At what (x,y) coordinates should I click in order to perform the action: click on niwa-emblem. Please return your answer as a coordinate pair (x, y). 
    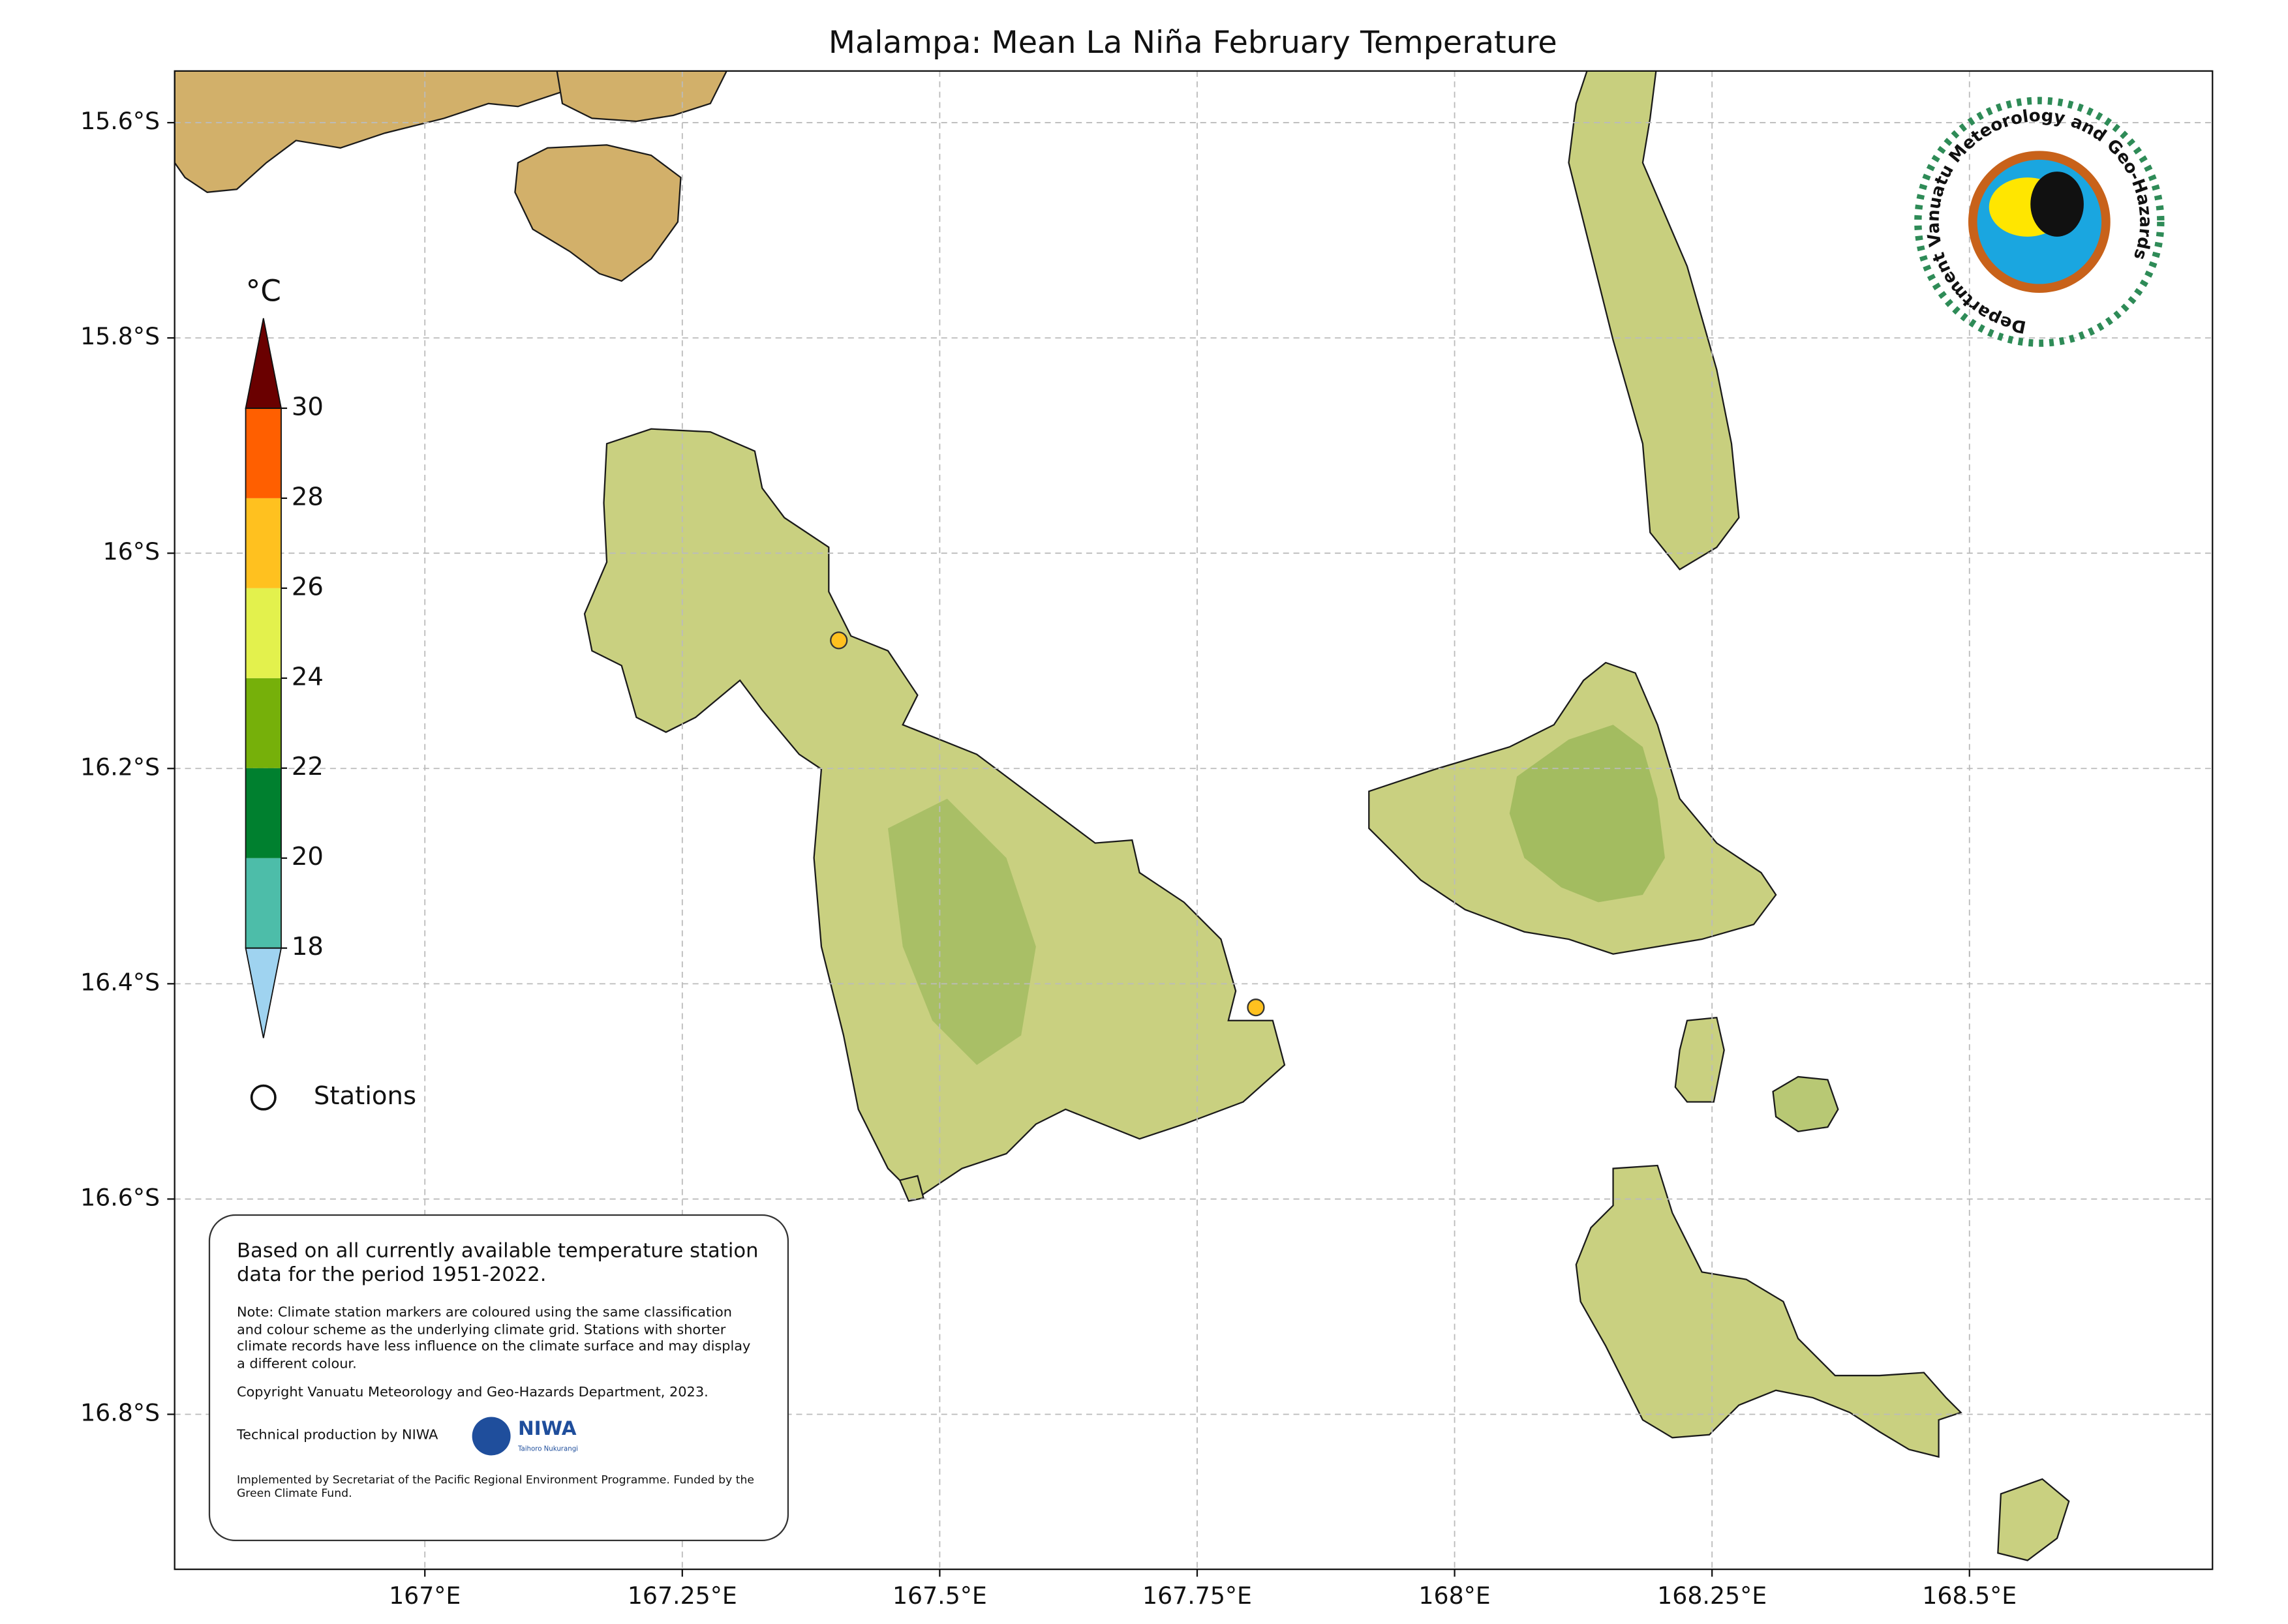
    Looking at the image, I should click on (491, 1435).